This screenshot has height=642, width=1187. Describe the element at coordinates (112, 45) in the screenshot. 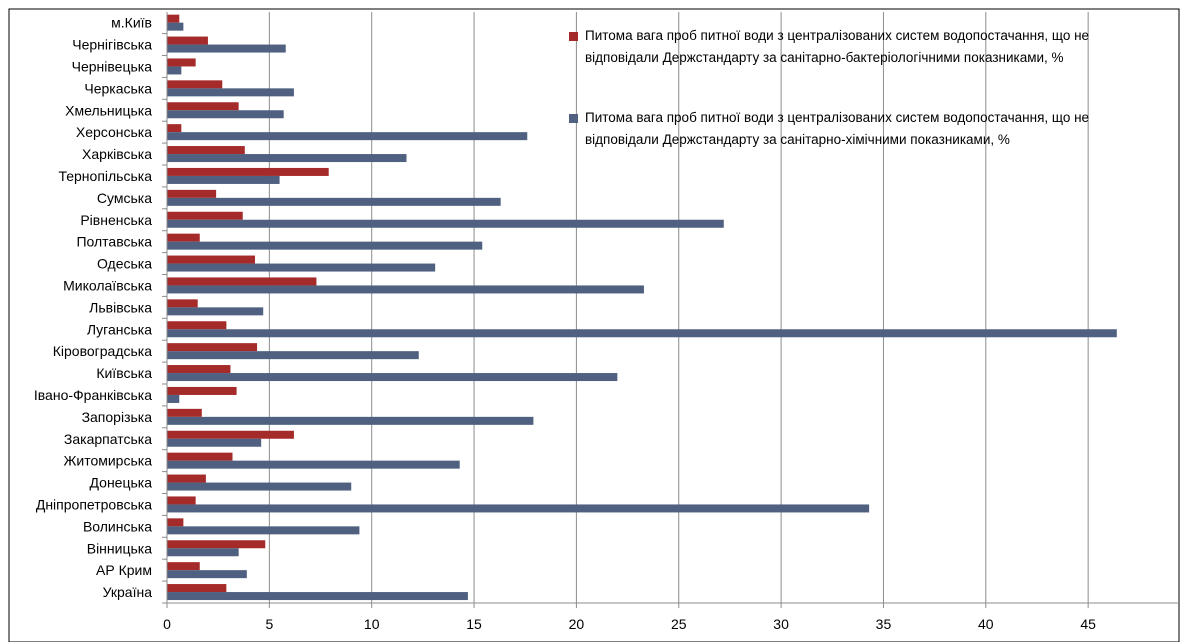

I see `category-label-25: Чернігівська` at that location.